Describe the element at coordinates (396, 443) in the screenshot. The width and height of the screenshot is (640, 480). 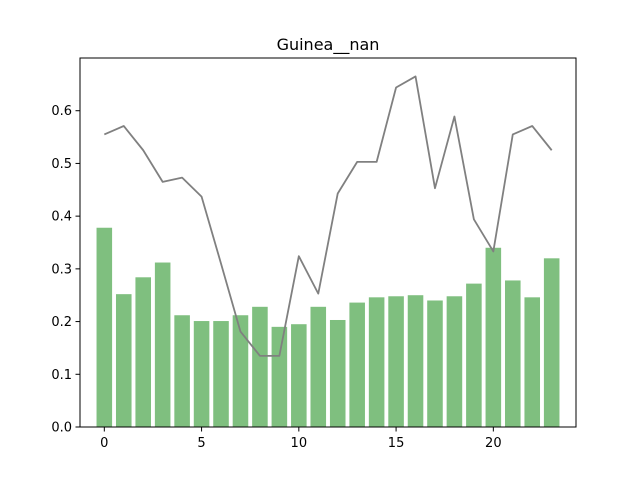
I see `x-tick-label-15: 15` at that location.